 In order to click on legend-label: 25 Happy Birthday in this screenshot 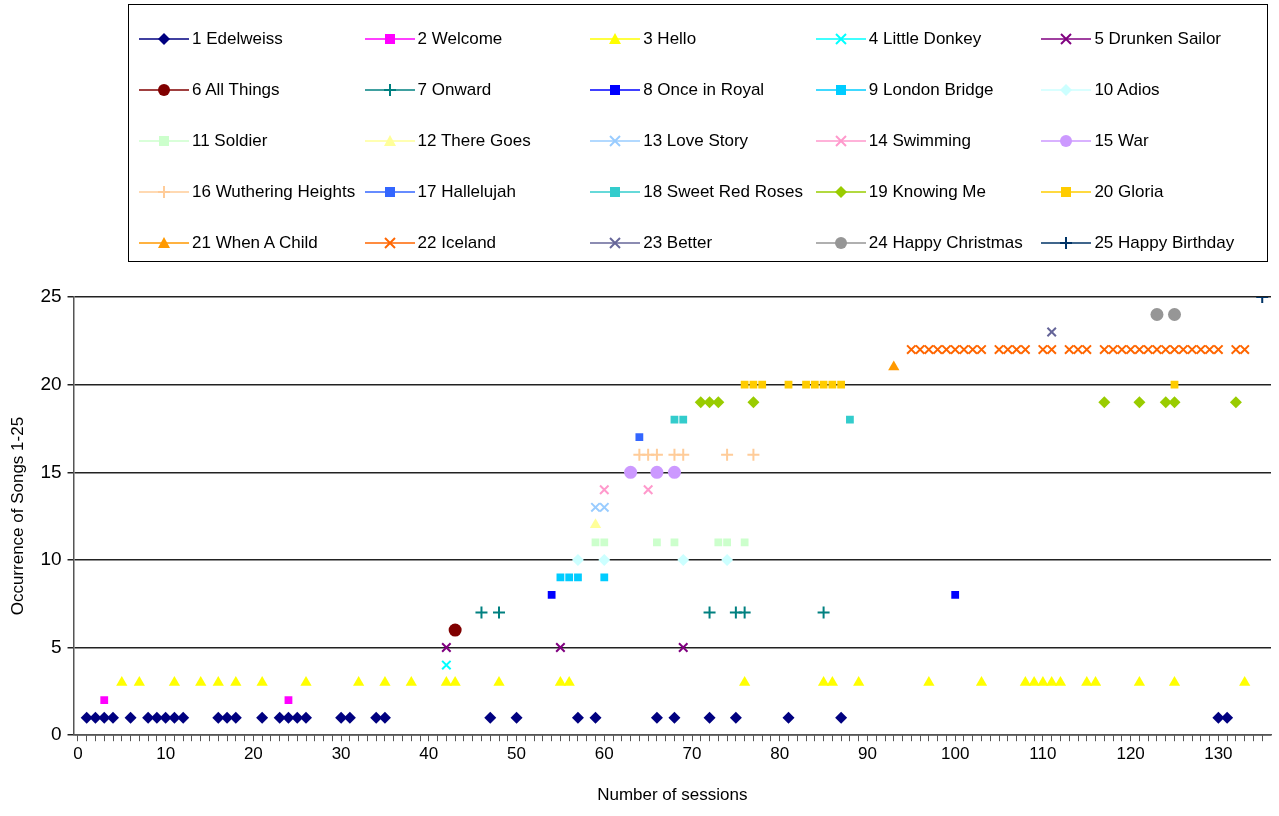, I will do `click(1164, 242)`.